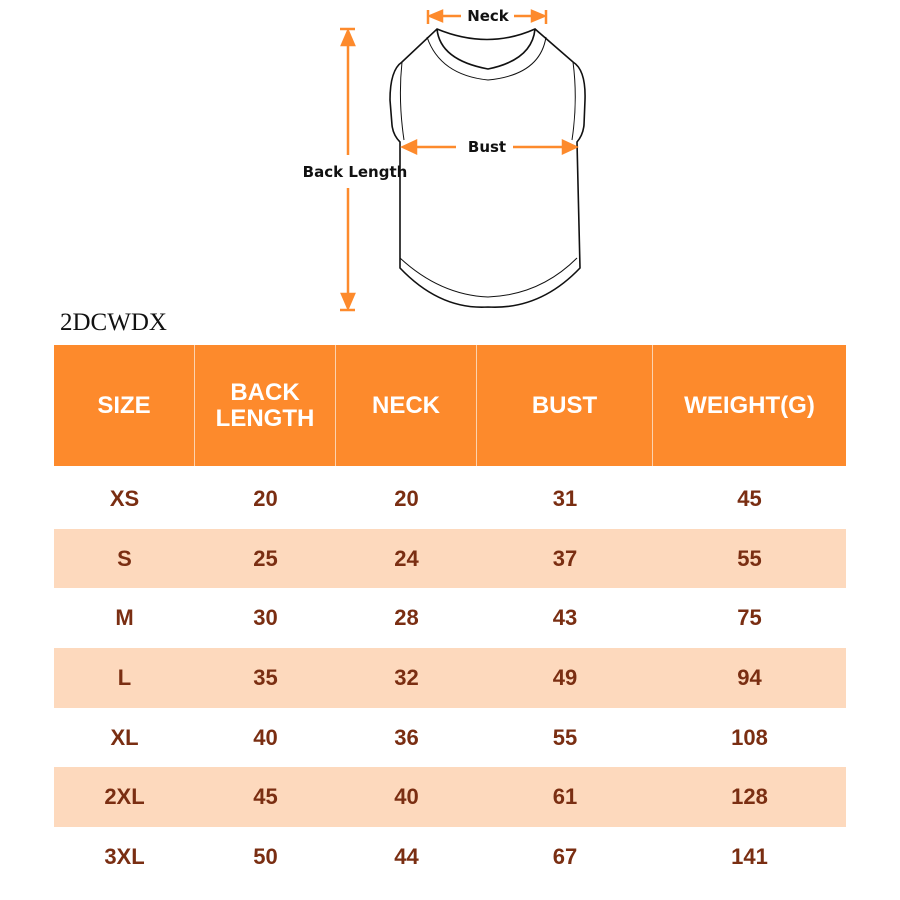  Describe the element at coordinates (749, 498) in the screenshot. I see `cell-weight: 45` at that location.